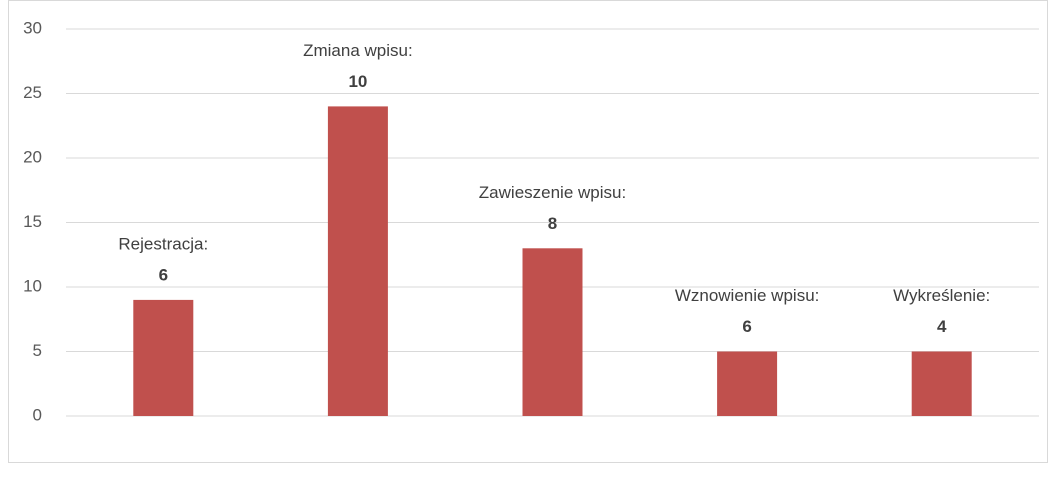  What do you see at coordinates (32, 221) in the screenshot?
I see `y-tick-label: 15` at bounding box center [32, 221].